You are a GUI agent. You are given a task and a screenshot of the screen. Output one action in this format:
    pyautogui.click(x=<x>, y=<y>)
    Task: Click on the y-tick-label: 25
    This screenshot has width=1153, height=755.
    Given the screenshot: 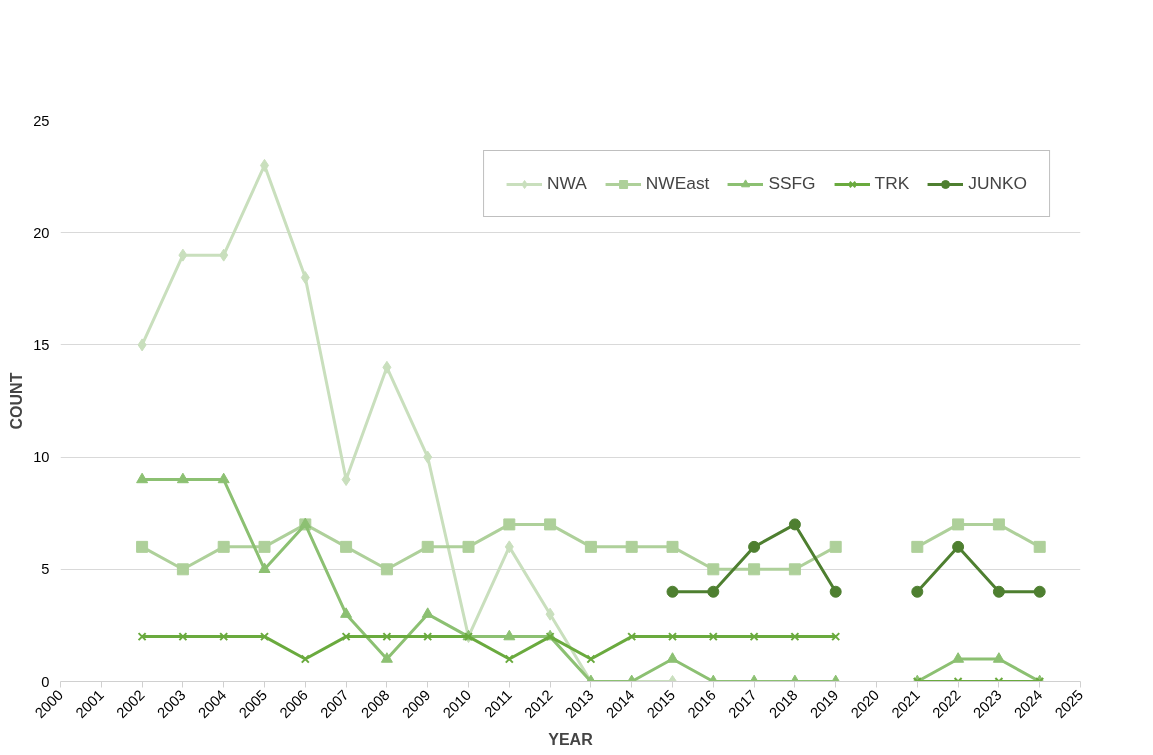 What is the action you would take?
    pyautogui.click(x=41, y=120)
    